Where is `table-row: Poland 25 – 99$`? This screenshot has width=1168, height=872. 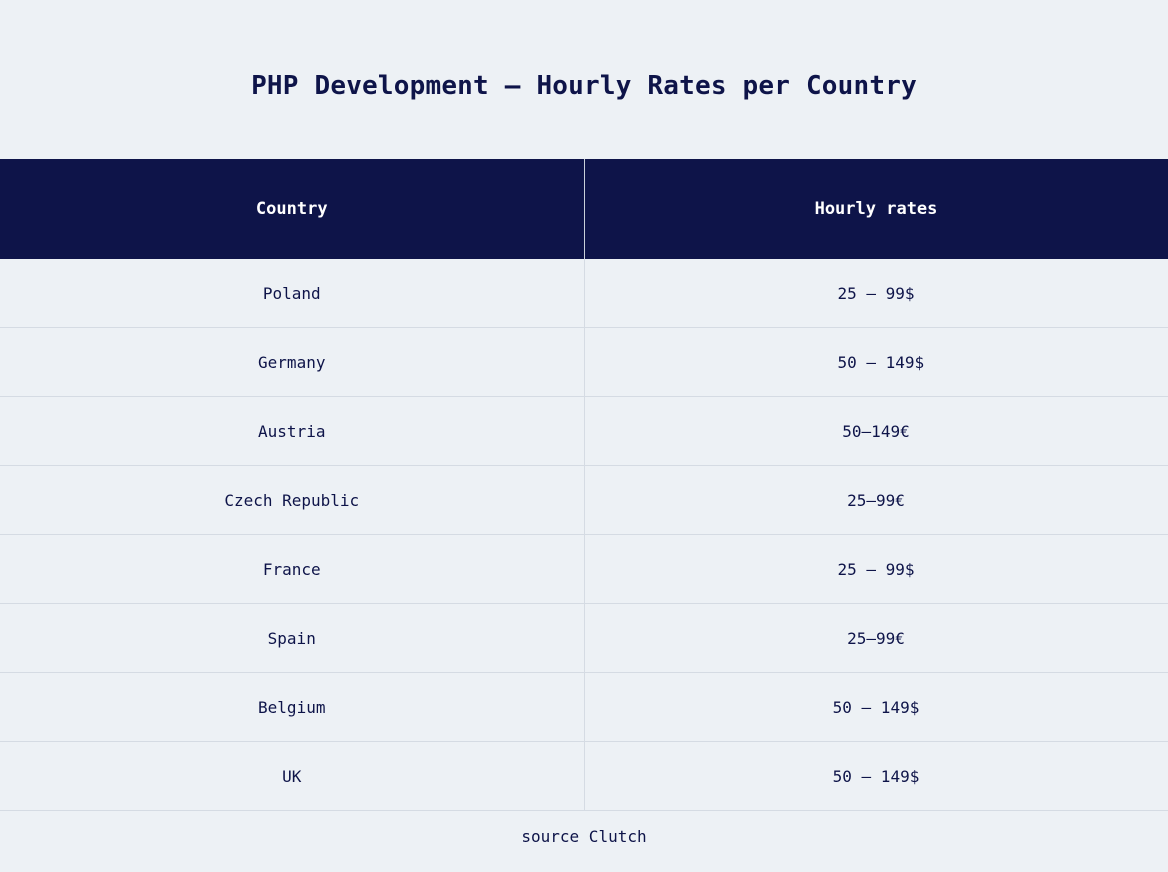
table-row: Poland 25 – 99$ is located at coordinates (584, 293).